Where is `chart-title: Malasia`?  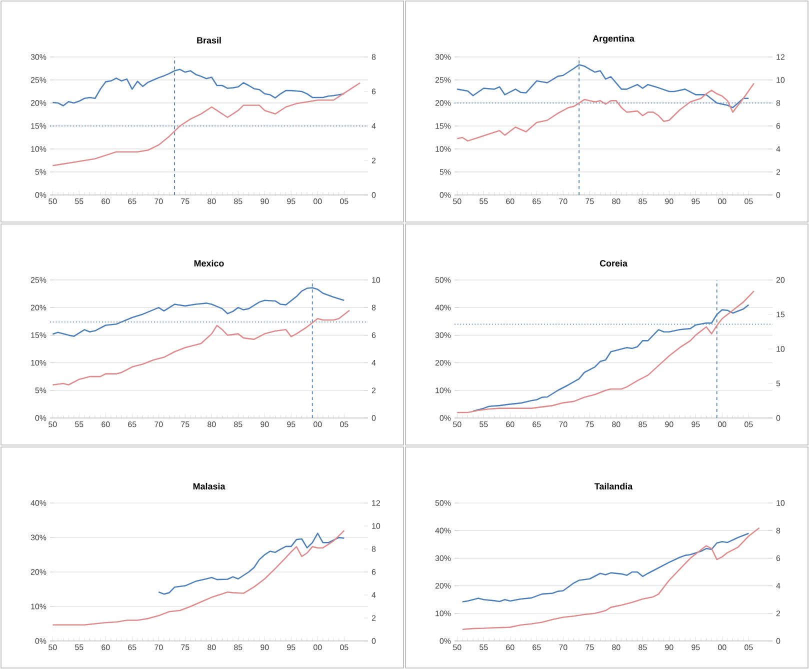 chart-title: Malasia is located at coordinates (209, 486).